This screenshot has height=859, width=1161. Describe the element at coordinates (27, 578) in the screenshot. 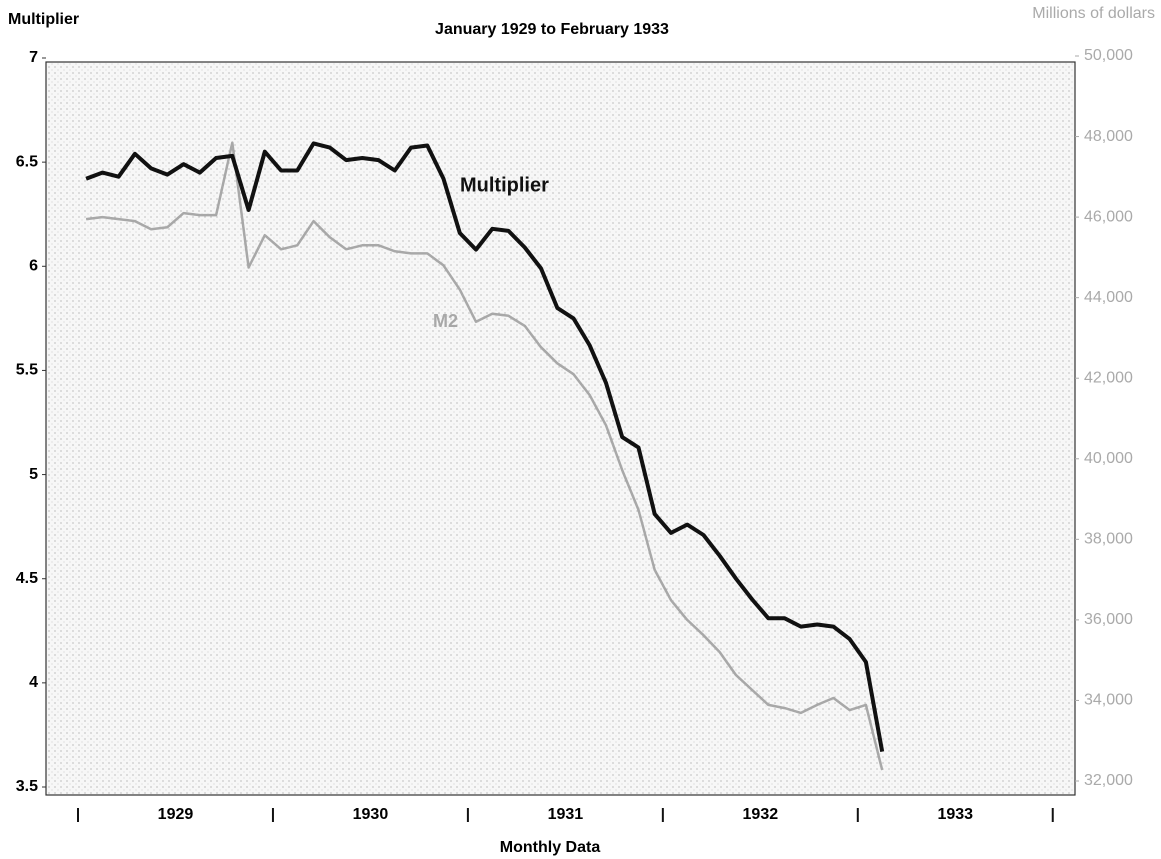

I see `y-tick-label: 4.5` at that location.